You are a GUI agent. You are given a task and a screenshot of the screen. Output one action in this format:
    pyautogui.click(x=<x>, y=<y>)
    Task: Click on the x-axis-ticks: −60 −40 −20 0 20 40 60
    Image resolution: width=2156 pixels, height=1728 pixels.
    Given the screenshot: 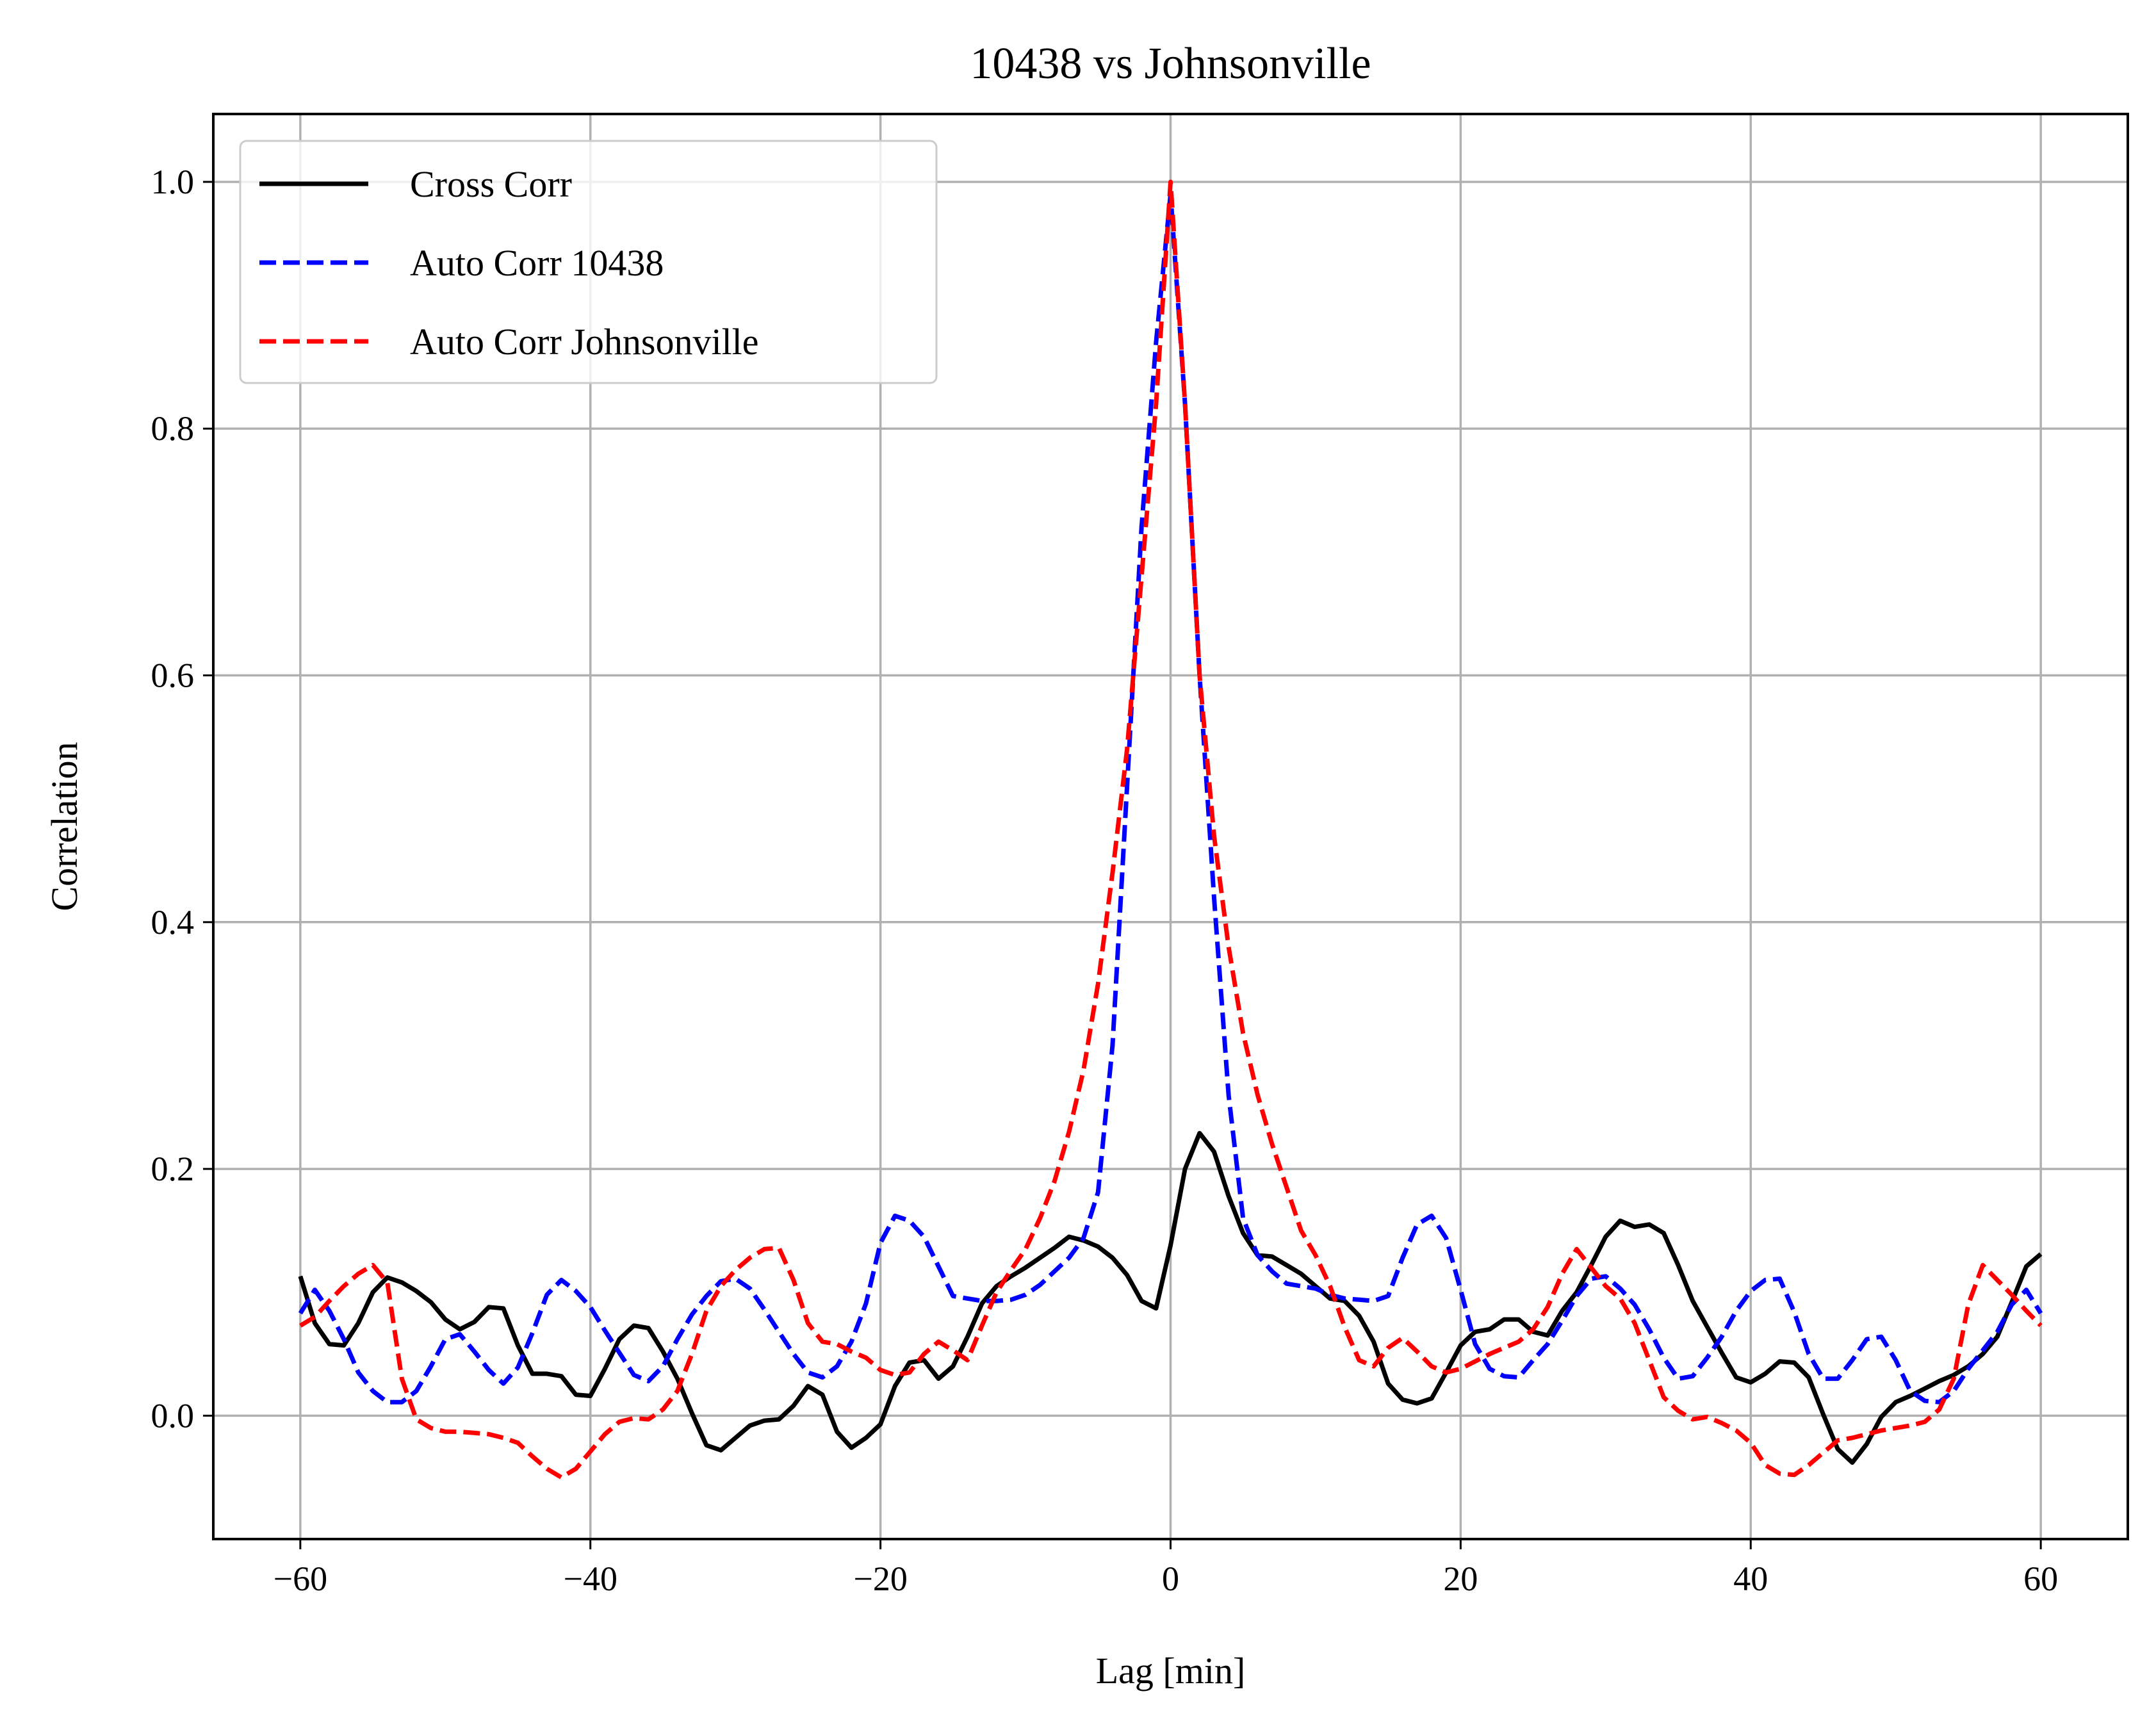 What is the action you would take?
    pyautogui.click(x=1166, y=1568)
    